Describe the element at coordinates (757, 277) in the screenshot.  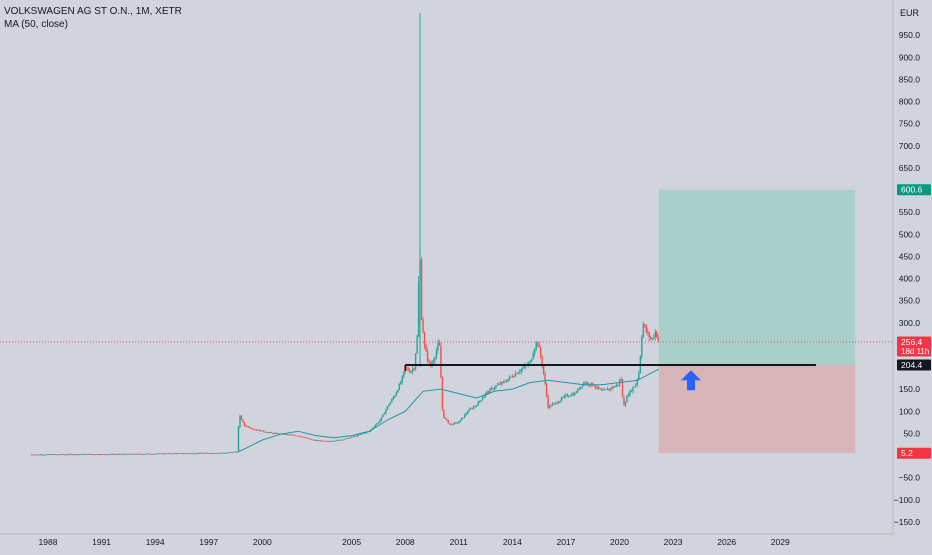
I see `target-zone` at that location.